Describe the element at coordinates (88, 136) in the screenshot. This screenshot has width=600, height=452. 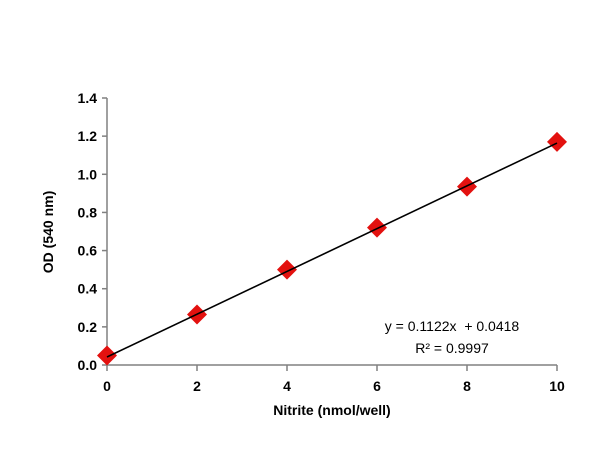
I see `y-tick-label: 1.2` at that location.